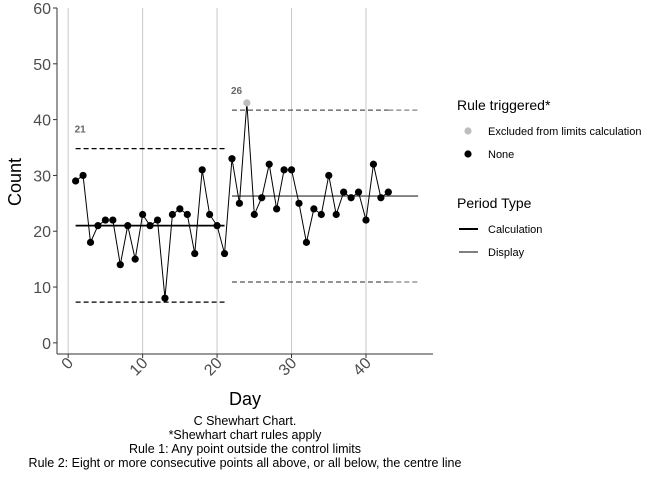 The width and height of the screenshot is (672, 480). I want to click on y-tick-label: 10, so click(42, 288).